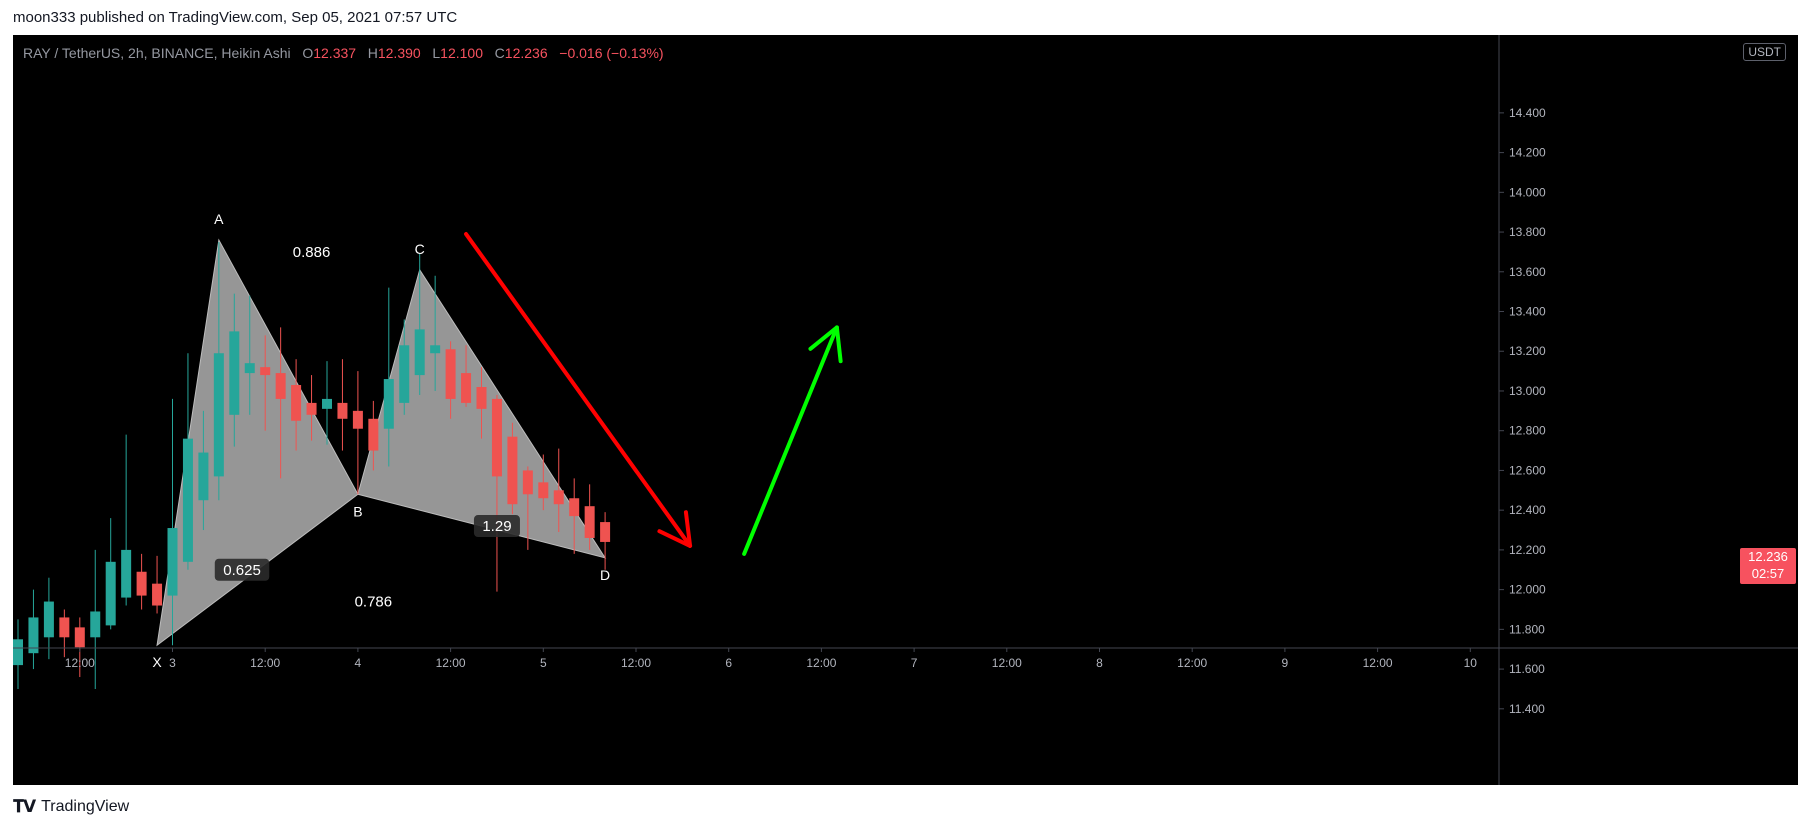 Image resolution: width=1813 pixels, height=830 pixels. Describe the element at coordinates (914, 663) in the screenshot. I see `time-tick-label: 7` at that location.